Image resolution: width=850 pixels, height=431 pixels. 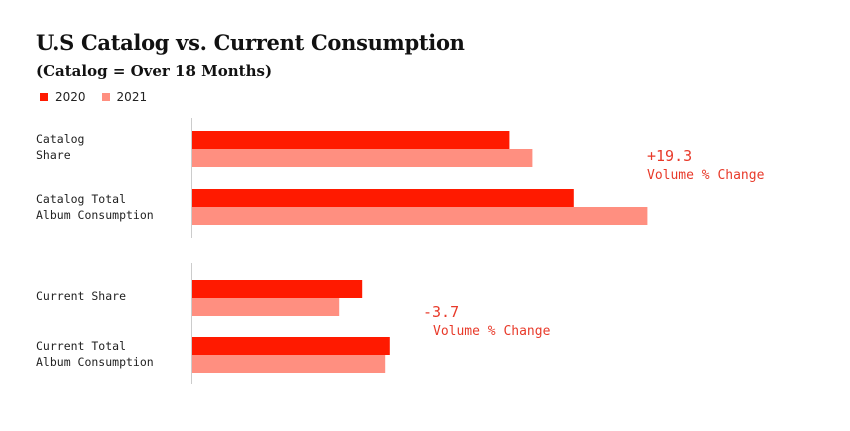 What do you see at coordinates (289, 364) in the screenshot?
I see `bar-2021-current-total-album-consumption` at bounding box center [289, 364].